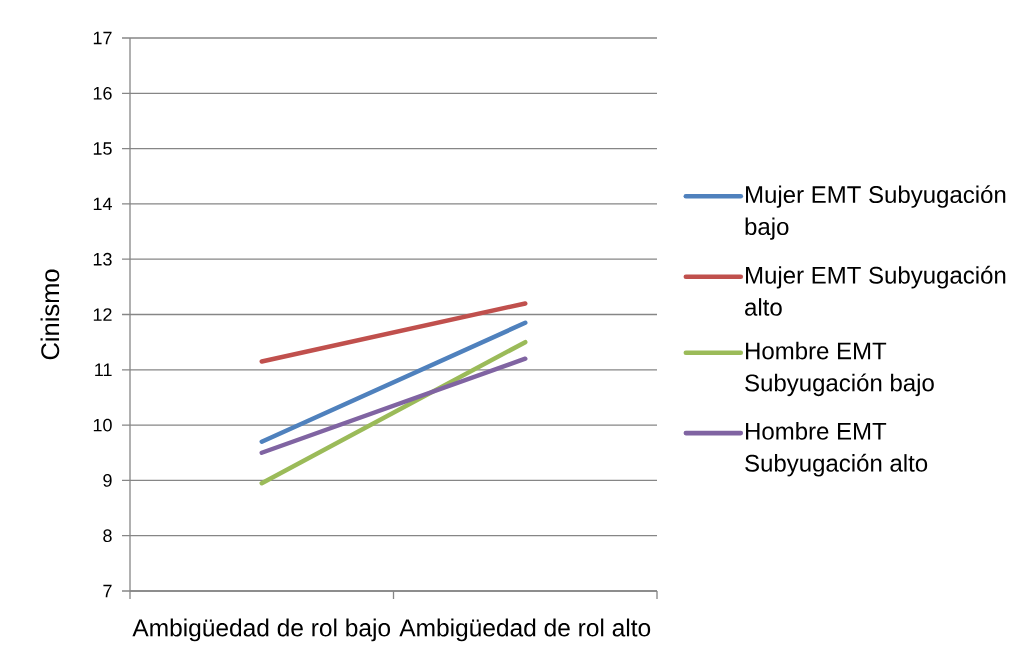  I want to click on x-tick-label: Ambigüedad de rol bajo, so click(261, 630).